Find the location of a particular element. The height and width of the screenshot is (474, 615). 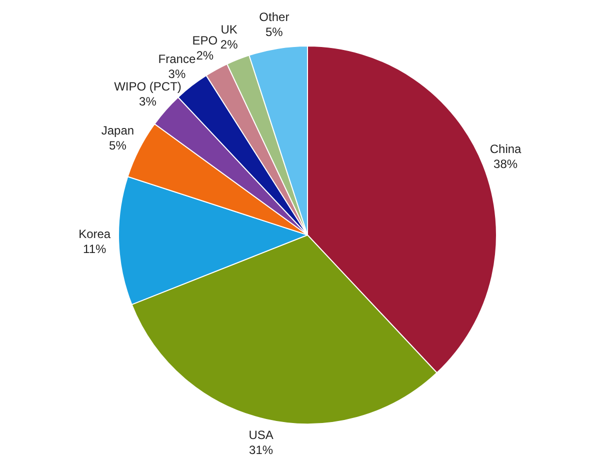

slice-label: Other is located at coordinates (274, 17).